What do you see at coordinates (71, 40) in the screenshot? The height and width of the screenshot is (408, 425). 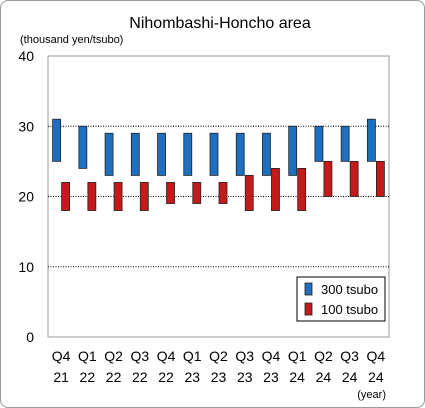 I see `y-axis-label: (thousand yen/tsubo)` at bounding box center [71, 40].